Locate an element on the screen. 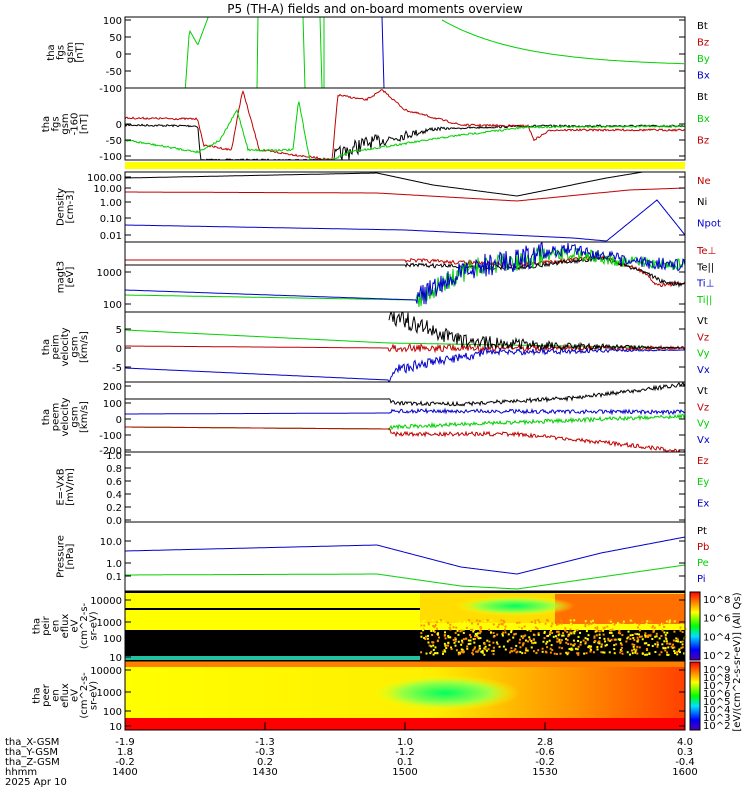  colorbar-peer is located at coordinates (695, 696).